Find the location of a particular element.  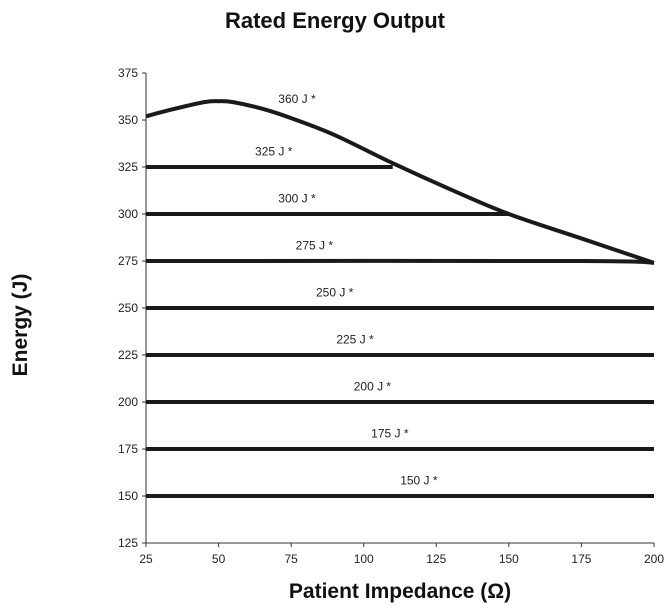

series-label: 225 J * is located at coordinates (355, 340).